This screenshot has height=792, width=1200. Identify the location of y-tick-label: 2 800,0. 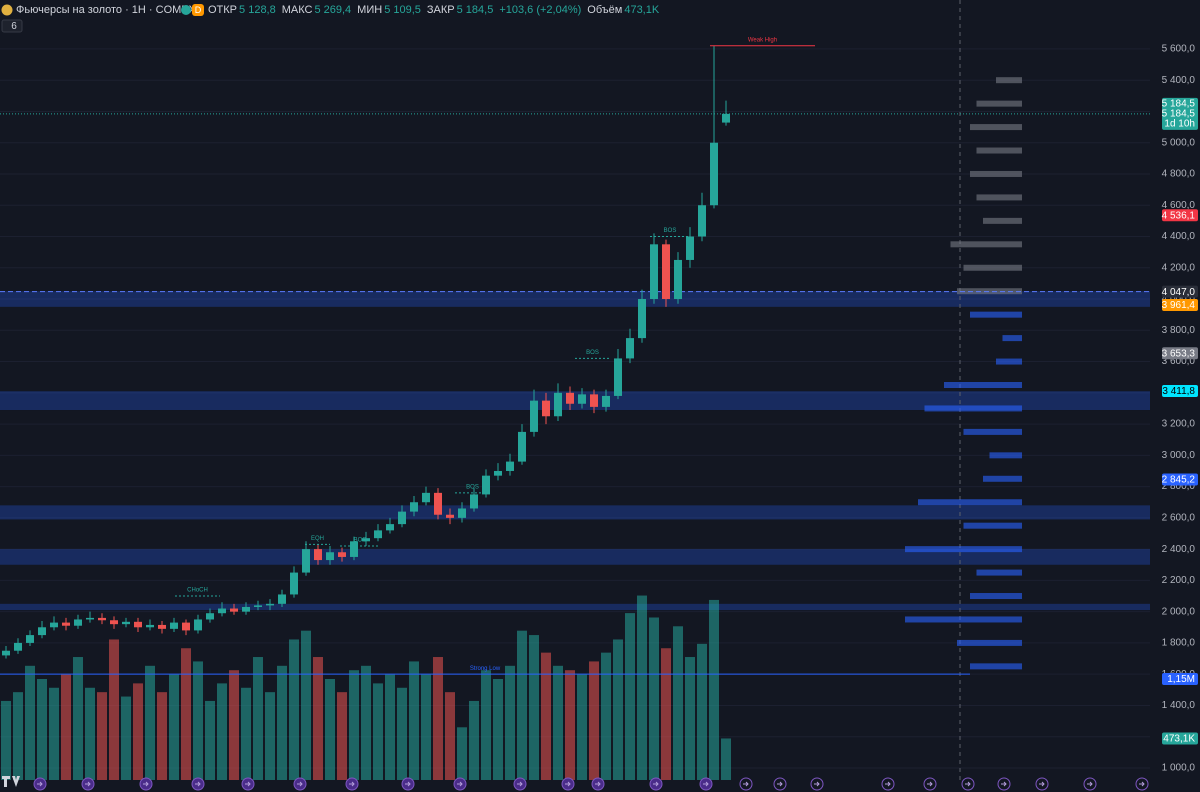
(1179, 486).